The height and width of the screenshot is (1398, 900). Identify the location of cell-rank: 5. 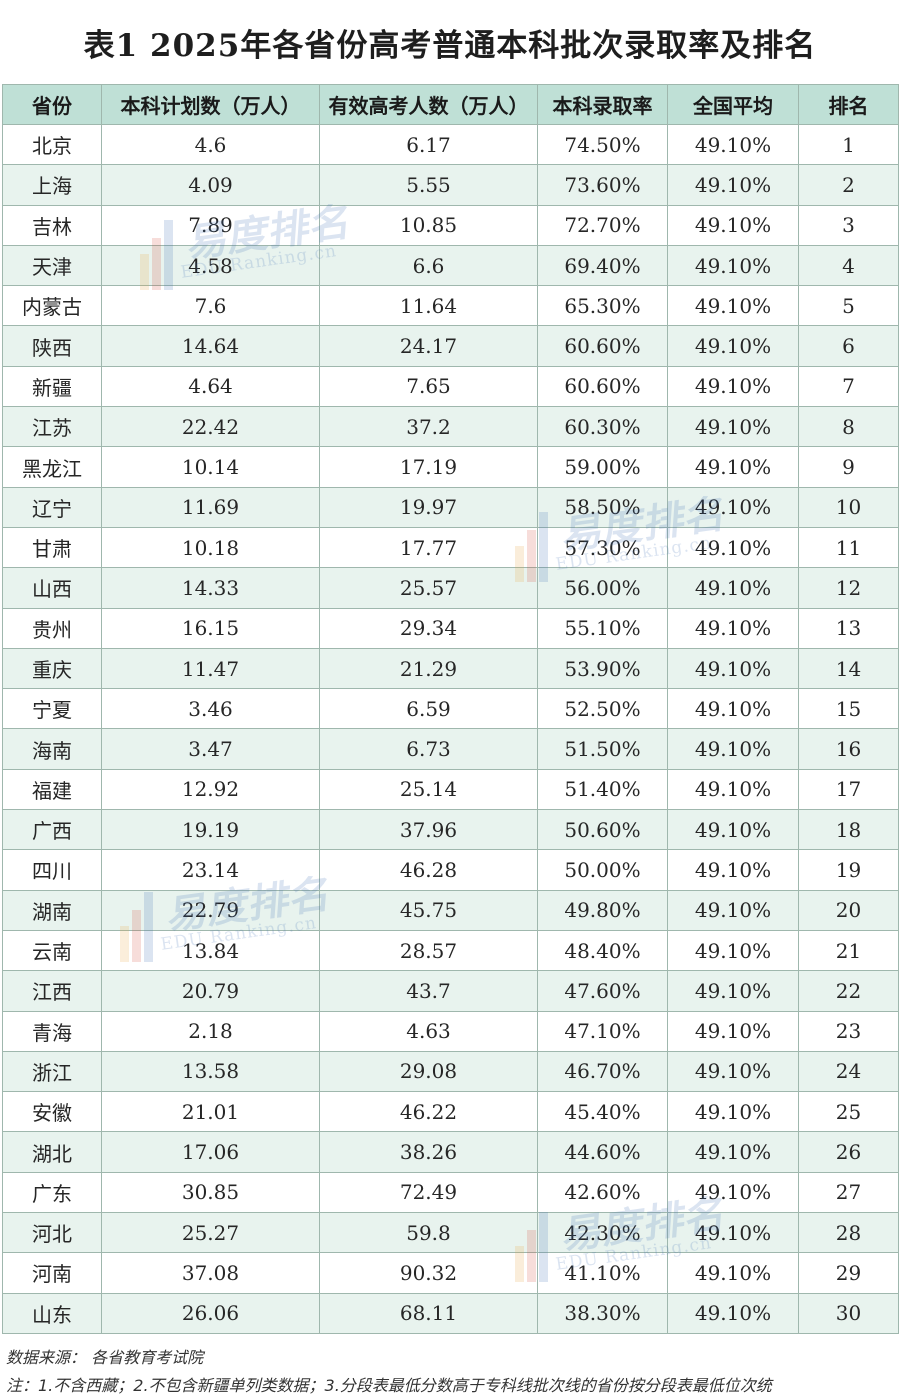
(848, 306).